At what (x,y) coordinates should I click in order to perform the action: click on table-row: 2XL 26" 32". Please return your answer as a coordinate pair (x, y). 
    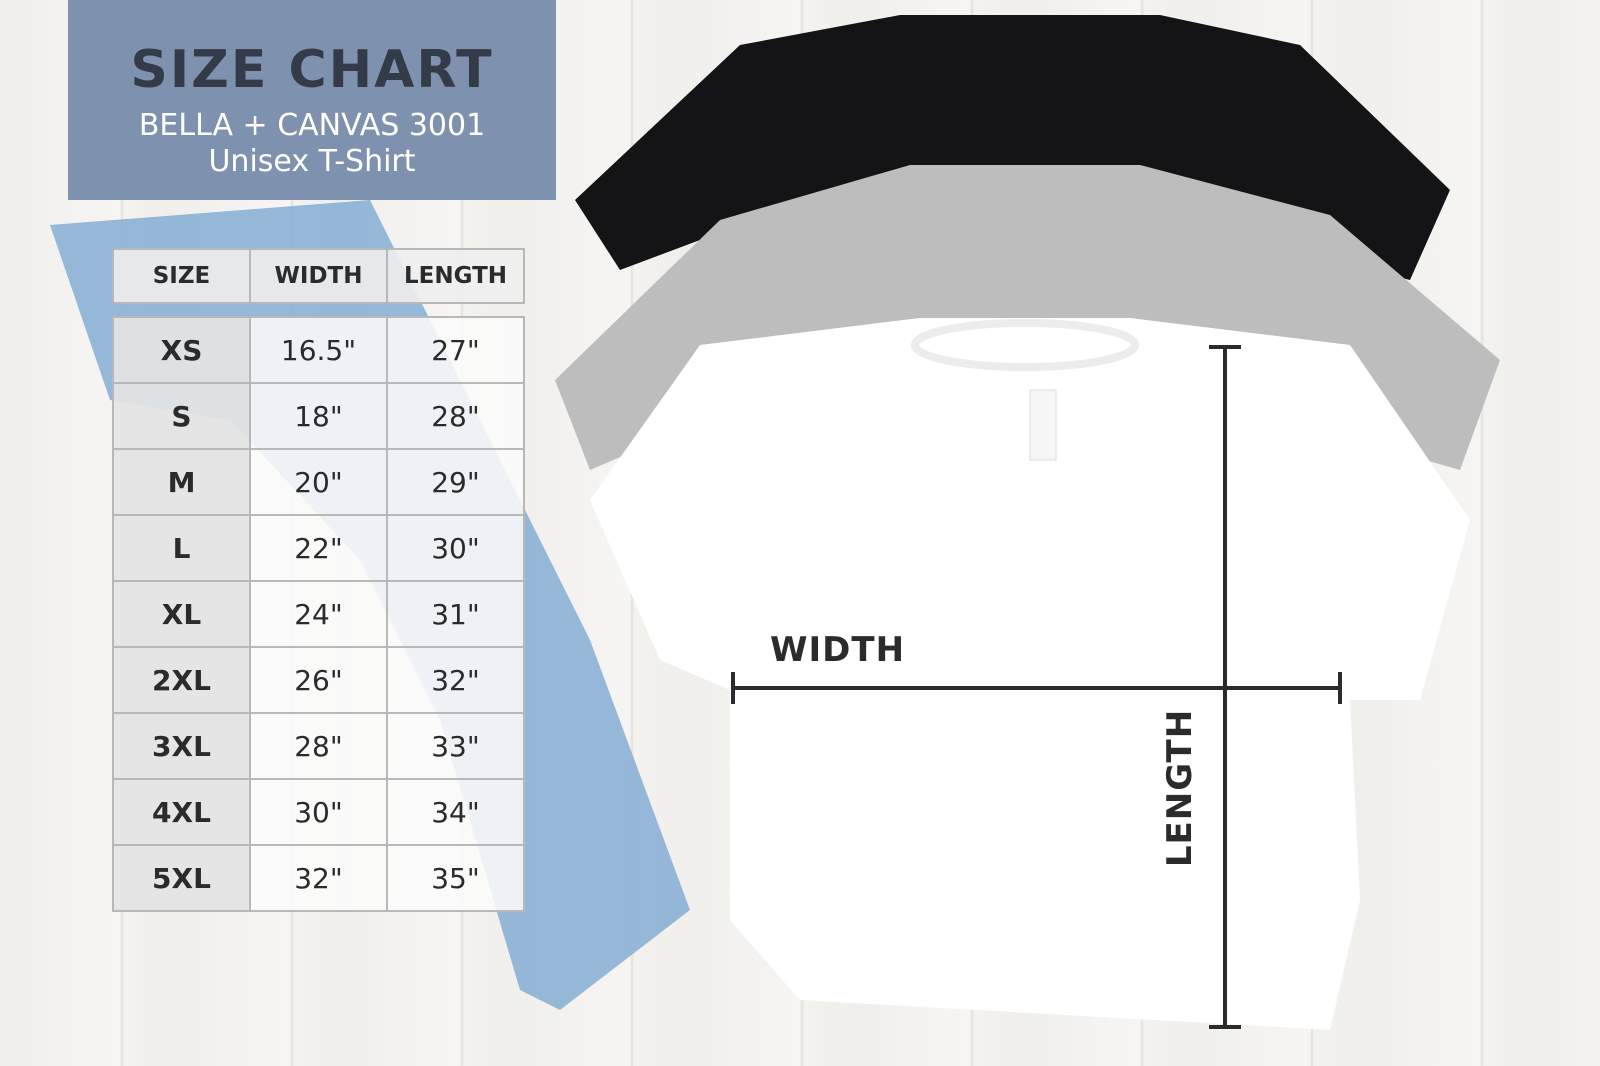
    Looking at the image, I should click on (318, 680).